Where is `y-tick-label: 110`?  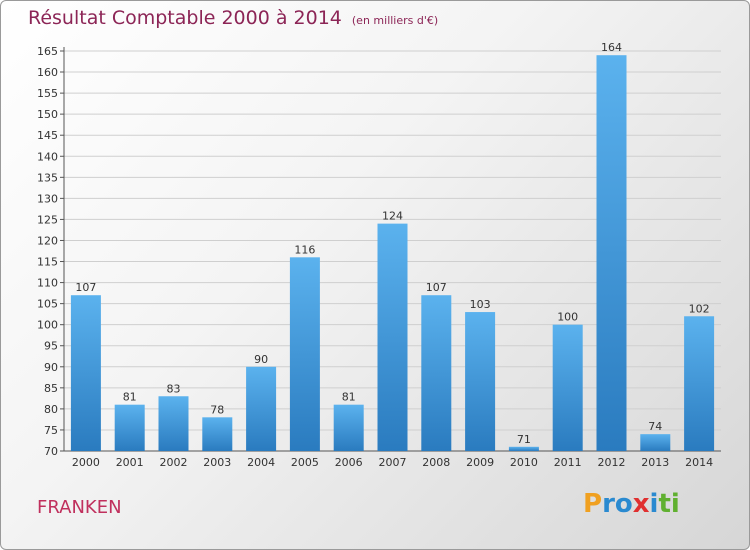
y-tick-label: 110 is located at coordinates (47, 283).